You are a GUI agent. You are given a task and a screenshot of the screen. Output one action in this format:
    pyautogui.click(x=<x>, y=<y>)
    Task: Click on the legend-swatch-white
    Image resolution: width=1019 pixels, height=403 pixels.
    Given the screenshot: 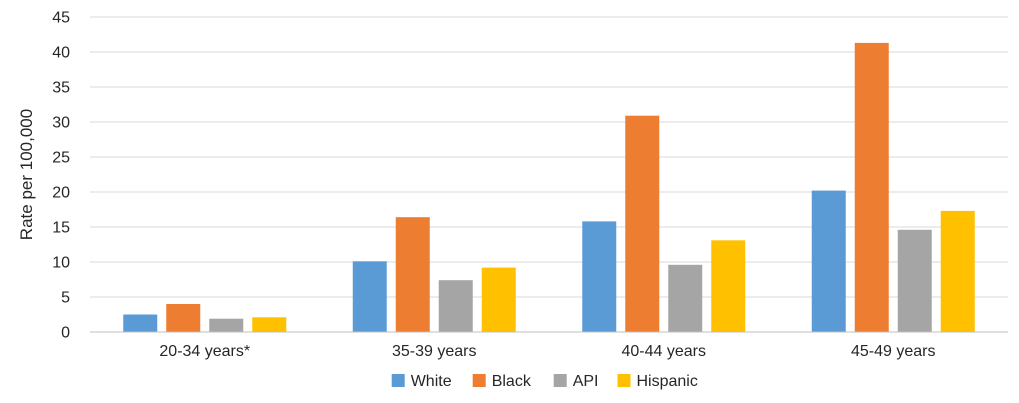 What is the action you would take?
    pyautogui.click(x=398, y=380)
    